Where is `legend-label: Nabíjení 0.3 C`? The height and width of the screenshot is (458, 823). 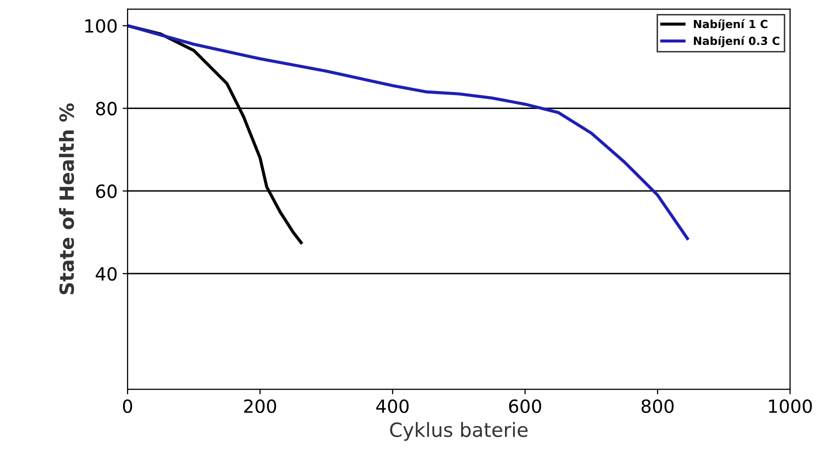
legend-label: Nabíjení 0.3 C is located at coordinates (737, 42).